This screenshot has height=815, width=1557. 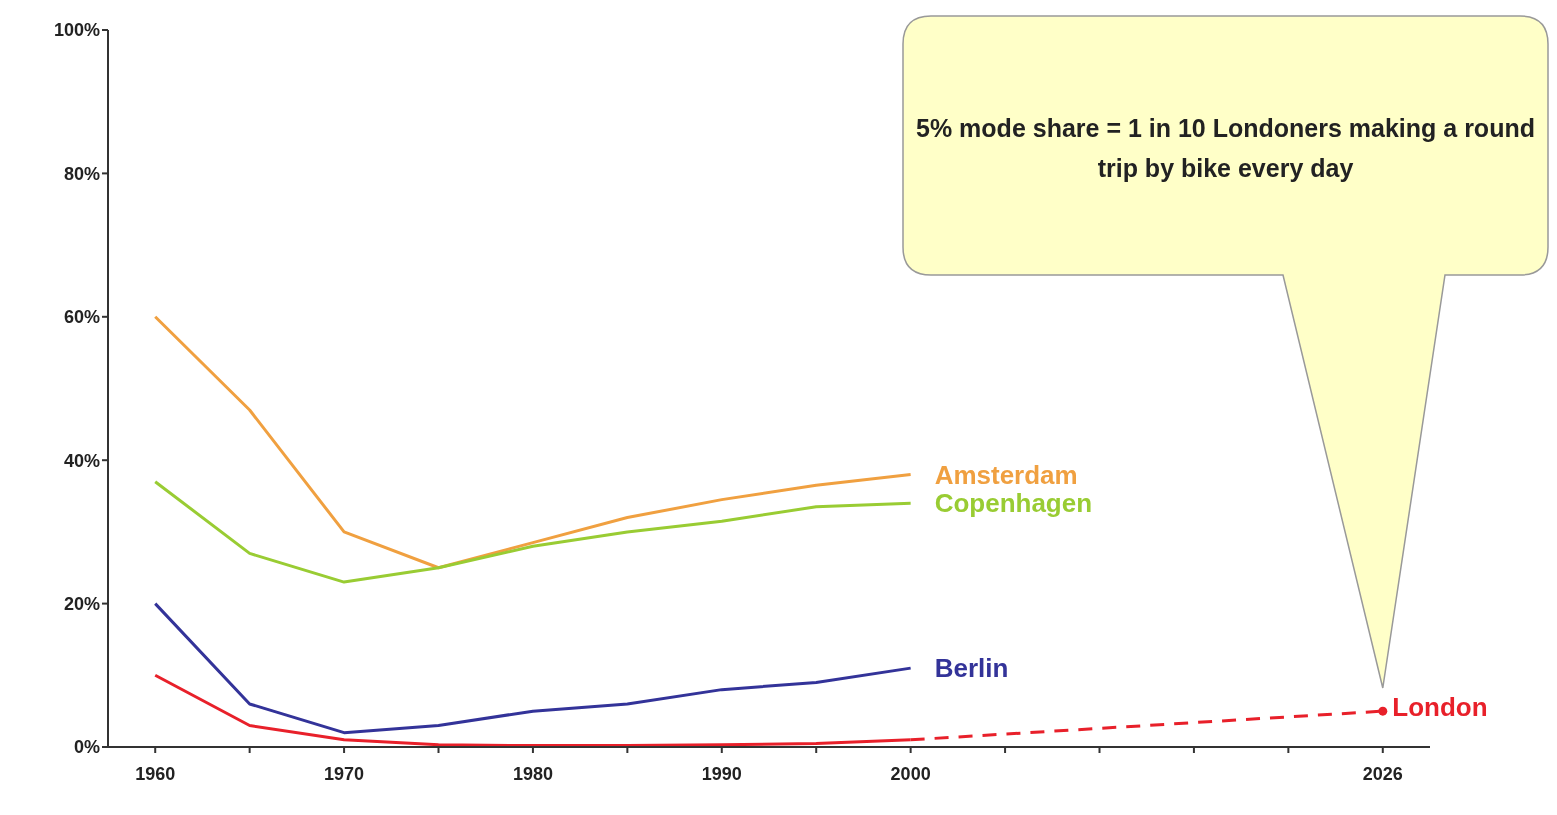 I want to click on series-label: Amsterdam, so click(x=1006, y=474).